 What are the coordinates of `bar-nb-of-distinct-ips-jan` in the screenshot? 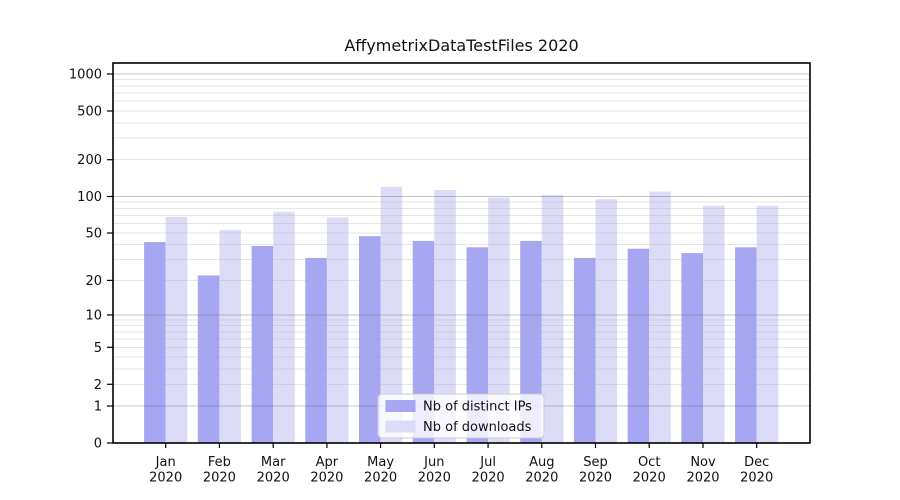 It's located at (155, 342).